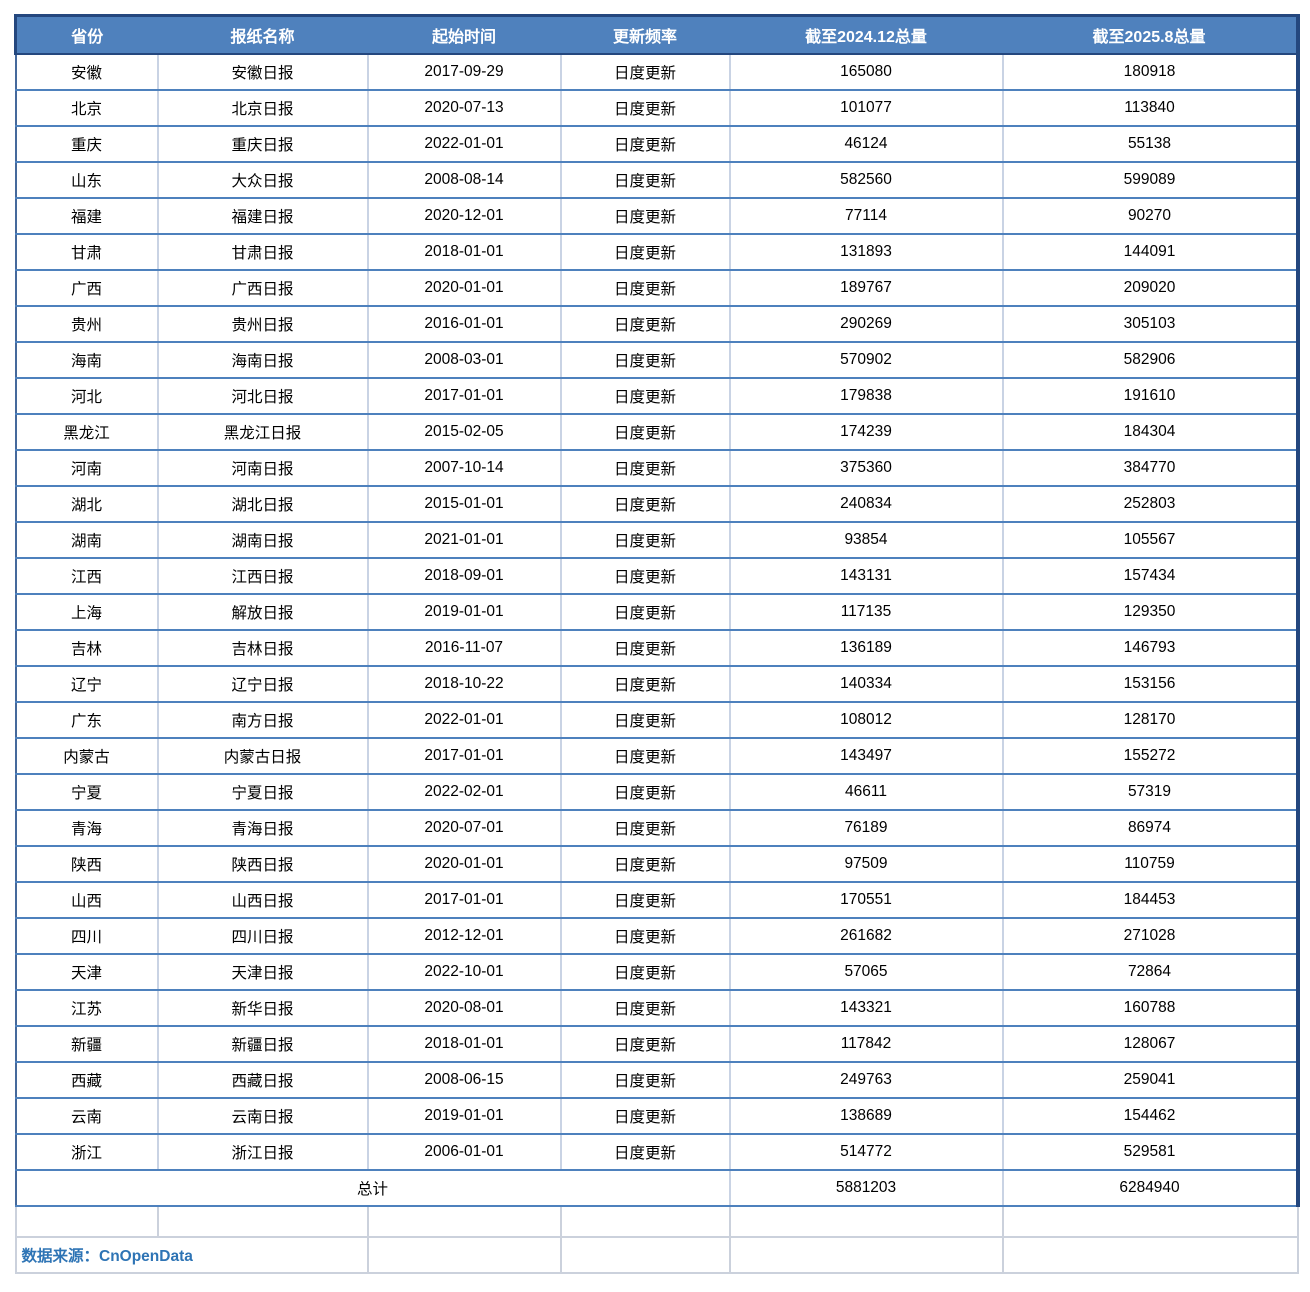 Image resolution: width=1310 pixels, height=1292 pixels. What do you see at coordinates (463, 1044) in the screenshot?
I see `start-date-cell: 2018-01-01` at bounding box center [463, 1044].